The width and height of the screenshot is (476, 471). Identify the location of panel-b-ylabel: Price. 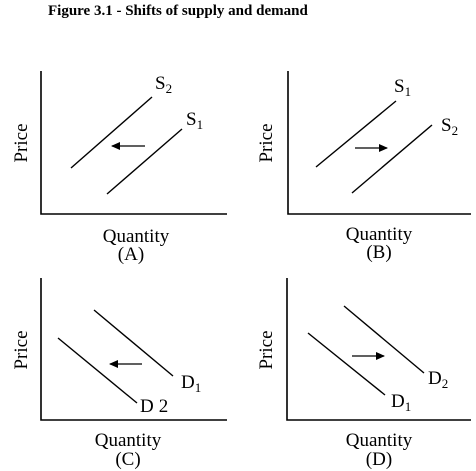
(266, 142).